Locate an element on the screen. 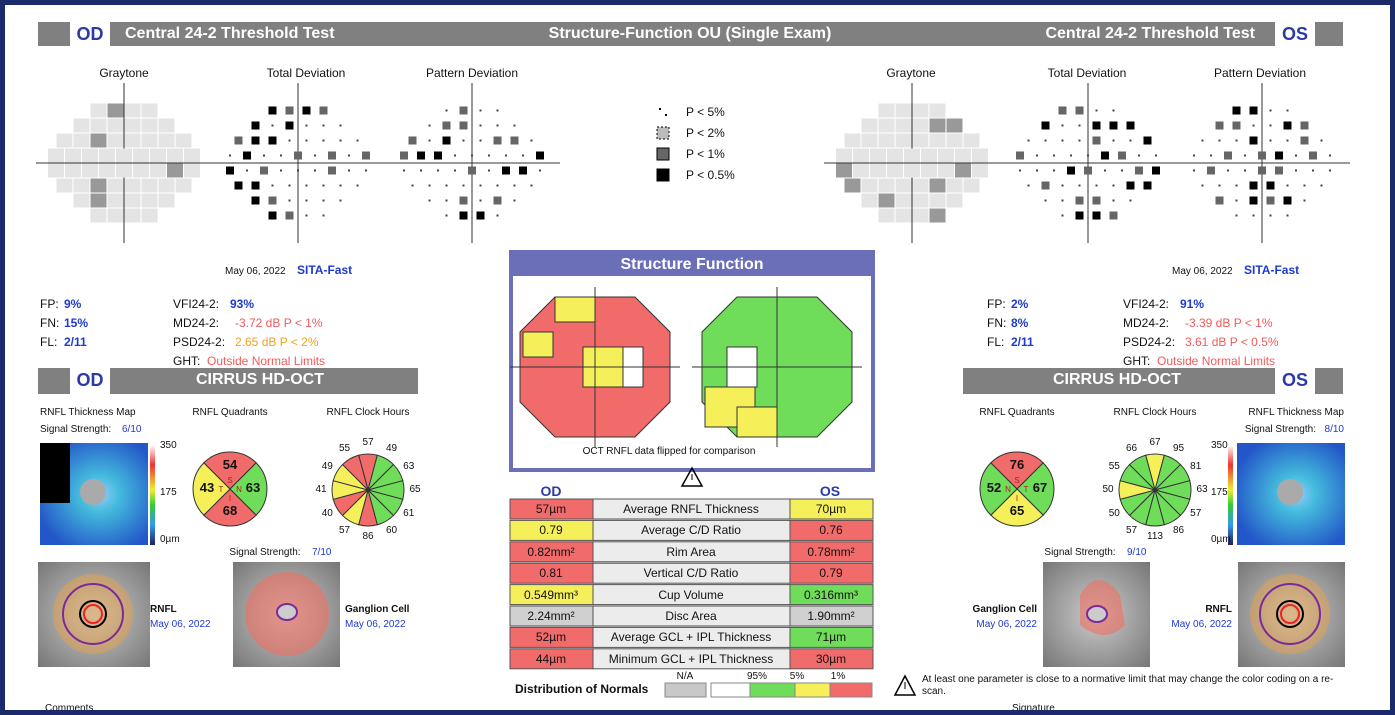 This screenshot has height=715, width=1395. p95-label: 95% is located at coordinates (757, 676).